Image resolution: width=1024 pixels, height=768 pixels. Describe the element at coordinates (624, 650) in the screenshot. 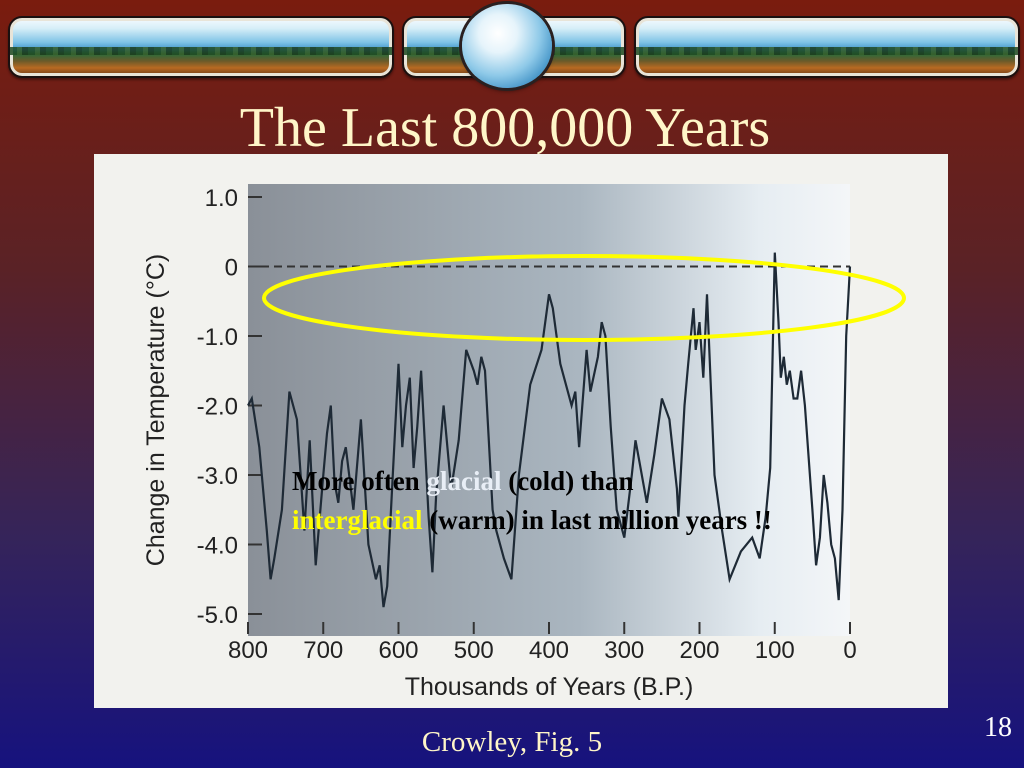

I see `x-tick-label: 300` at that location.